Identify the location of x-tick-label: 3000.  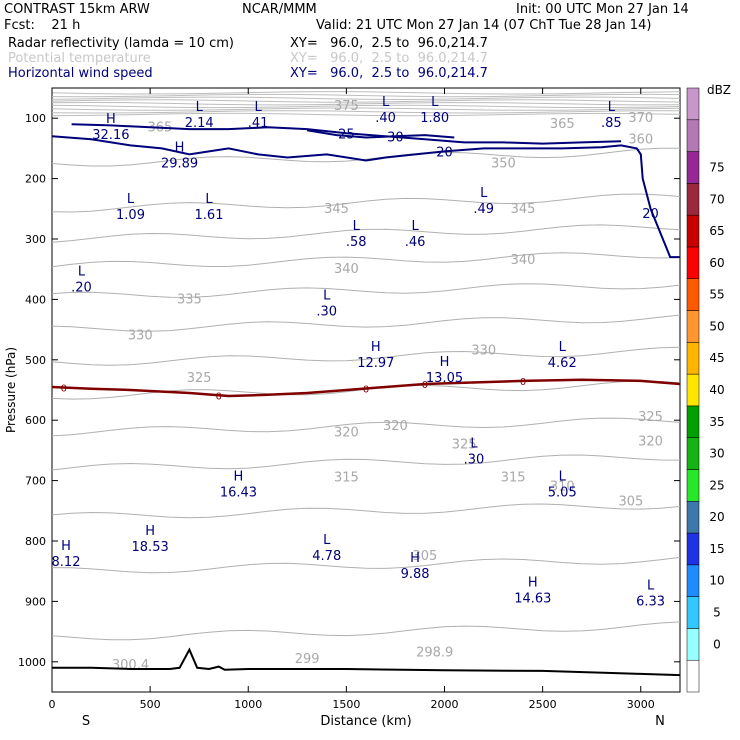
(641, 704).